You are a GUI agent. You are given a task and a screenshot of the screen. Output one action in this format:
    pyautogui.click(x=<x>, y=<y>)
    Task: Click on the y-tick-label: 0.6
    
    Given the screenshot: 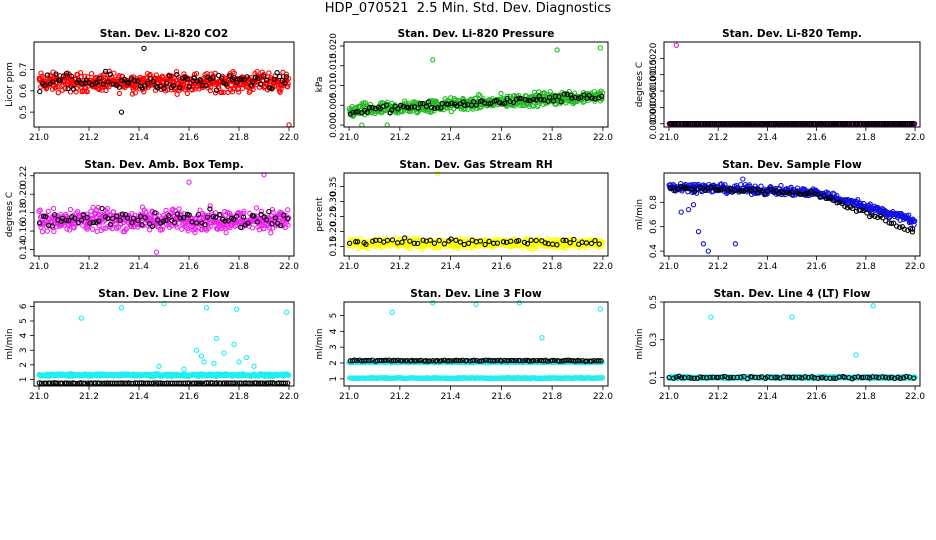 What is the action you would take?
    pyautogui.click(x=24, y=90)
    